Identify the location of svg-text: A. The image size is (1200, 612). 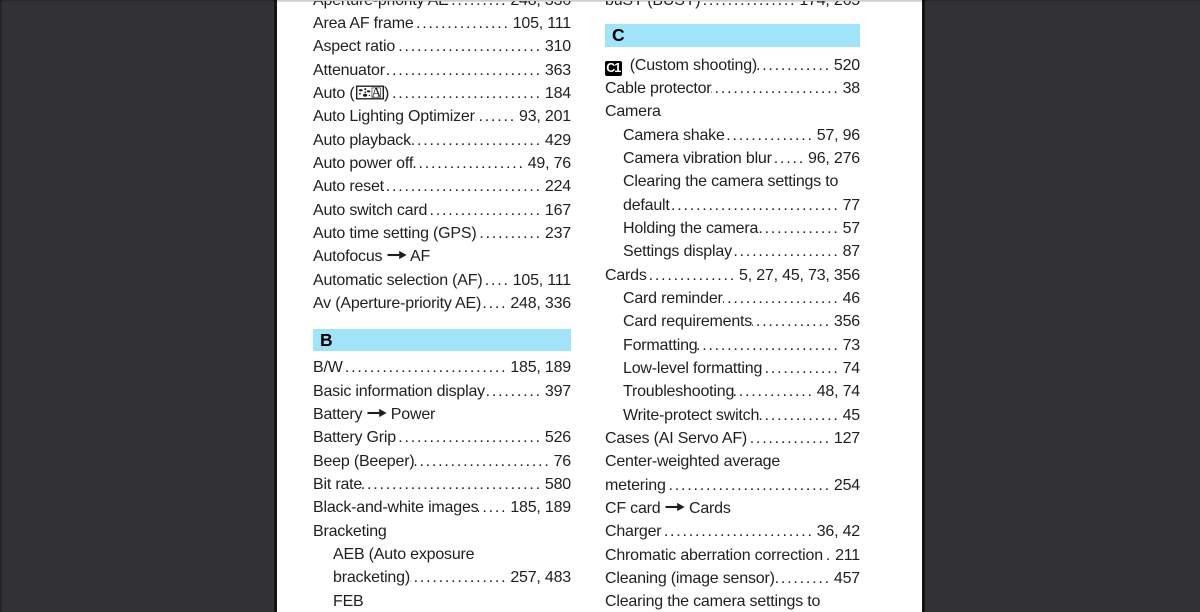
(376, 92).